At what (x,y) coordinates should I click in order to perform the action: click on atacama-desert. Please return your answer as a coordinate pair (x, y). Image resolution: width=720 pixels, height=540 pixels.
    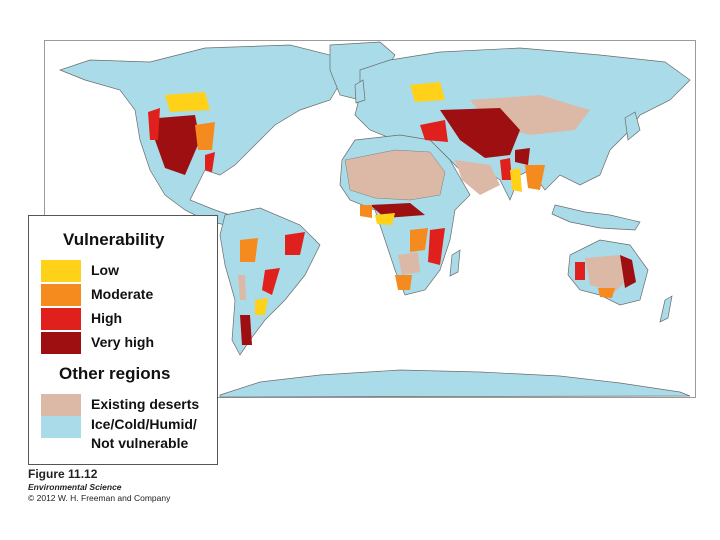
    Looking at the image, I should click on (242, 287).